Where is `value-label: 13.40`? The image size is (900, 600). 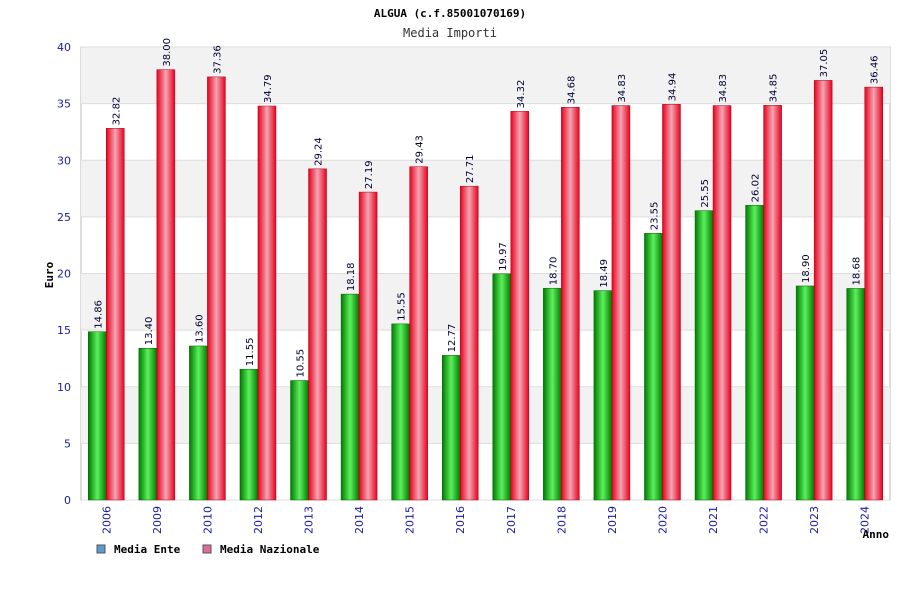
value-label: 13.40 is located at coordinates (149, 331).